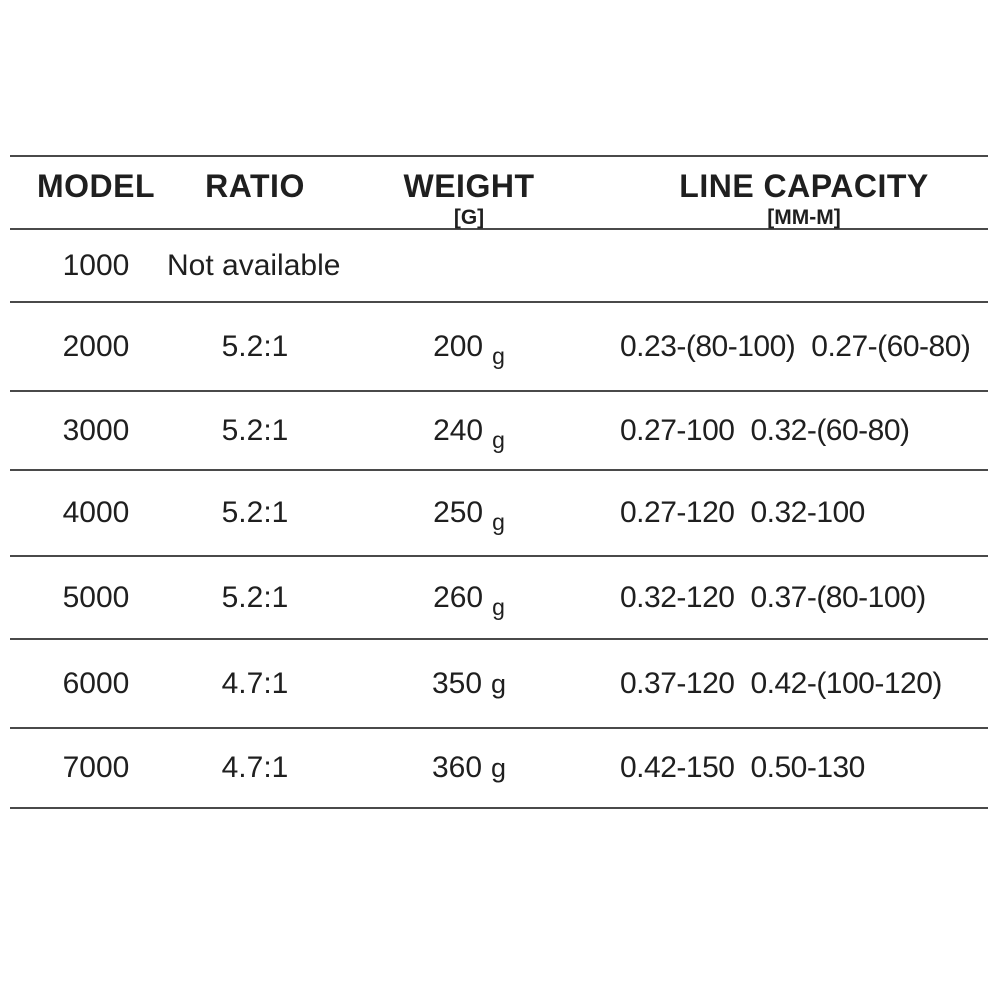 The height and width of the screenshot is (1000, 1000). I want to click on table-row-1000: 1000 Not available, so click(499, 266).